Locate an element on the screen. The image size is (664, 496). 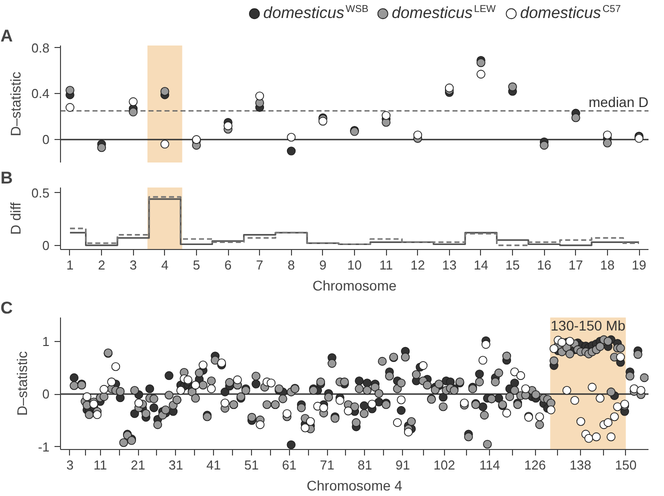
x-tick-label: 18 is located at coordinates (607, 265).